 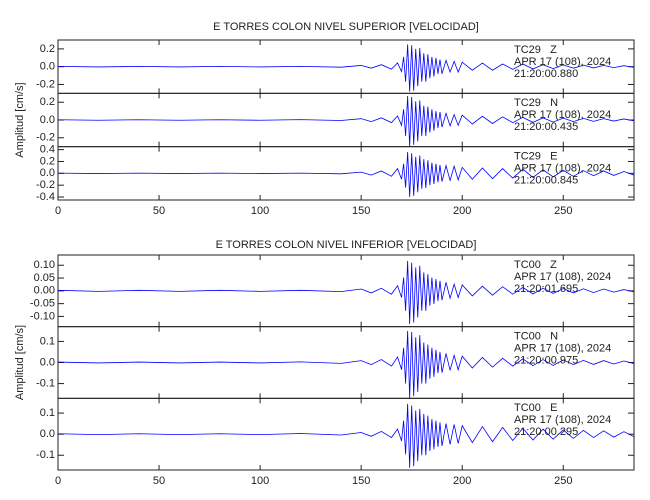 What do you see at coordinates (546, 289) in the screenshot?
I see `time-label: 21:20:01.695` at bounding box center [546, 289].